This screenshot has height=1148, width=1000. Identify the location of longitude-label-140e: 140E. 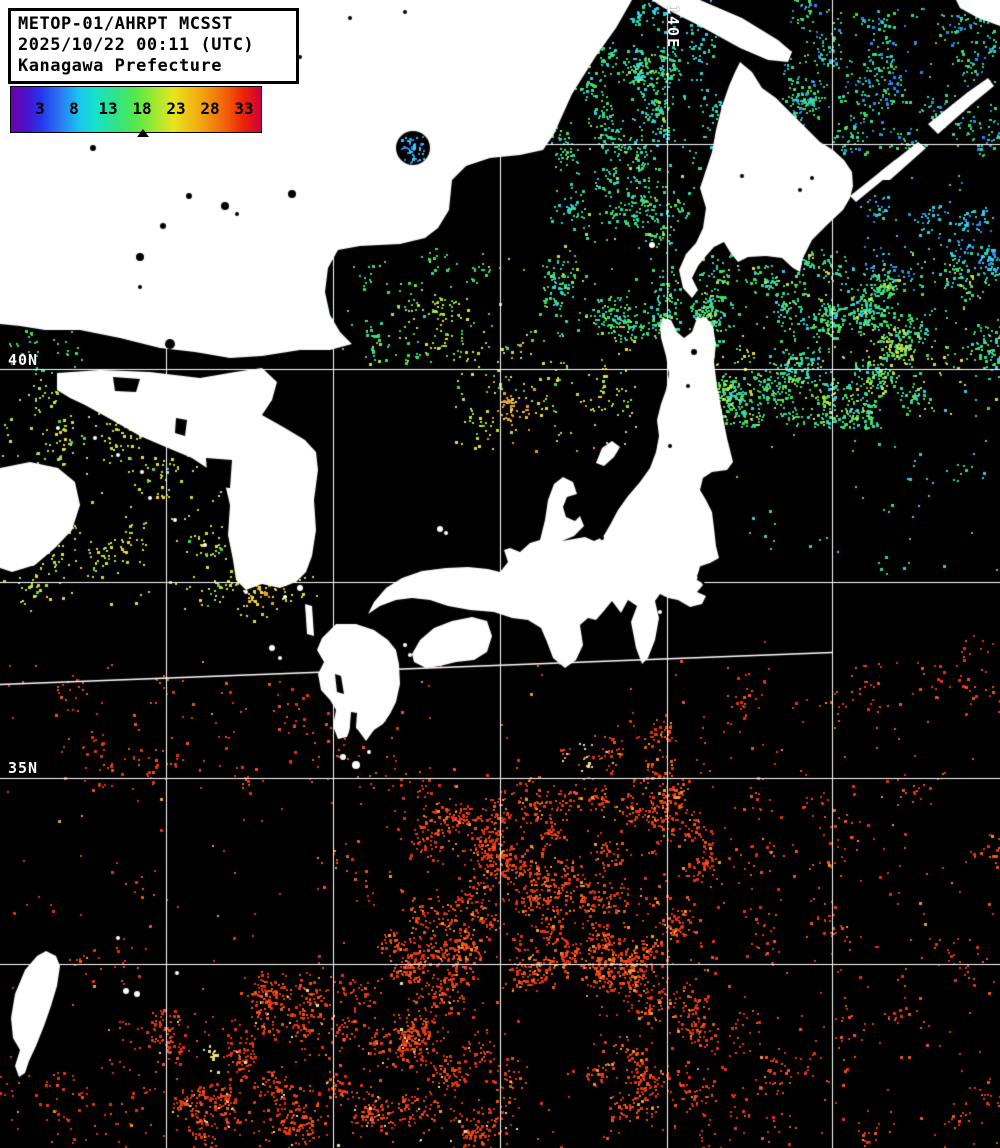
(673, 27).